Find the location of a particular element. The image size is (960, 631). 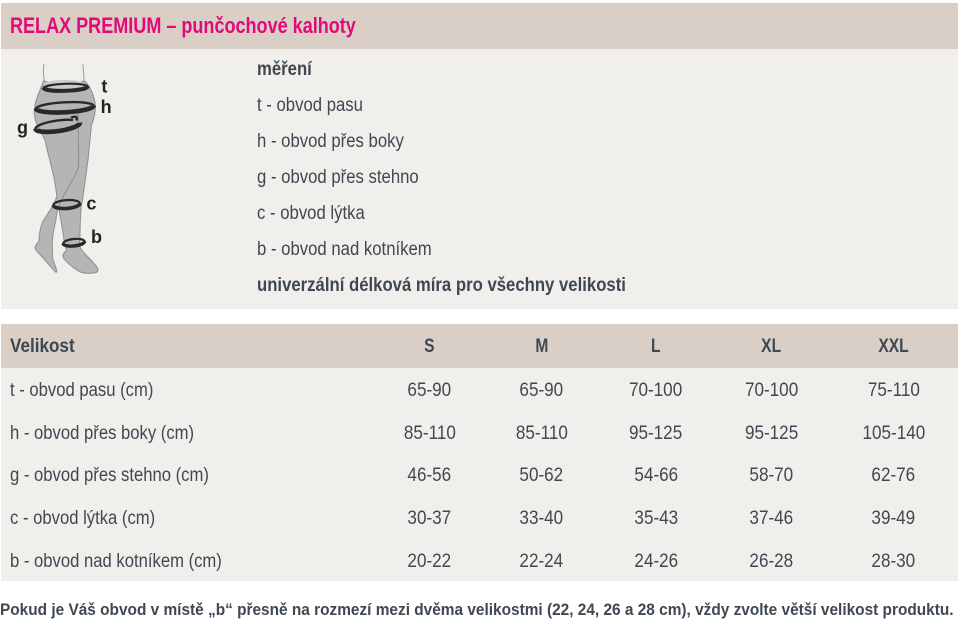

svg-text: c is located at coordinates (91, 203).